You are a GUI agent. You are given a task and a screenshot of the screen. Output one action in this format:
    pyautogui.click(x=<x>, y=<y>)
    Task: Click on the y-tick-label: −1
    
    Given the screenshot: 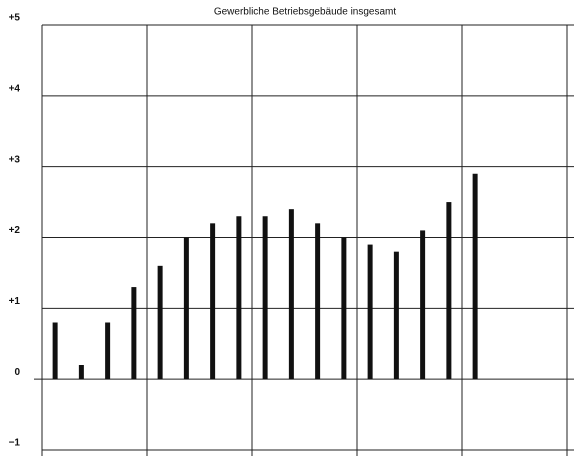 What is the action you would take?
    pyautogui.click(x=15, y=443)
    